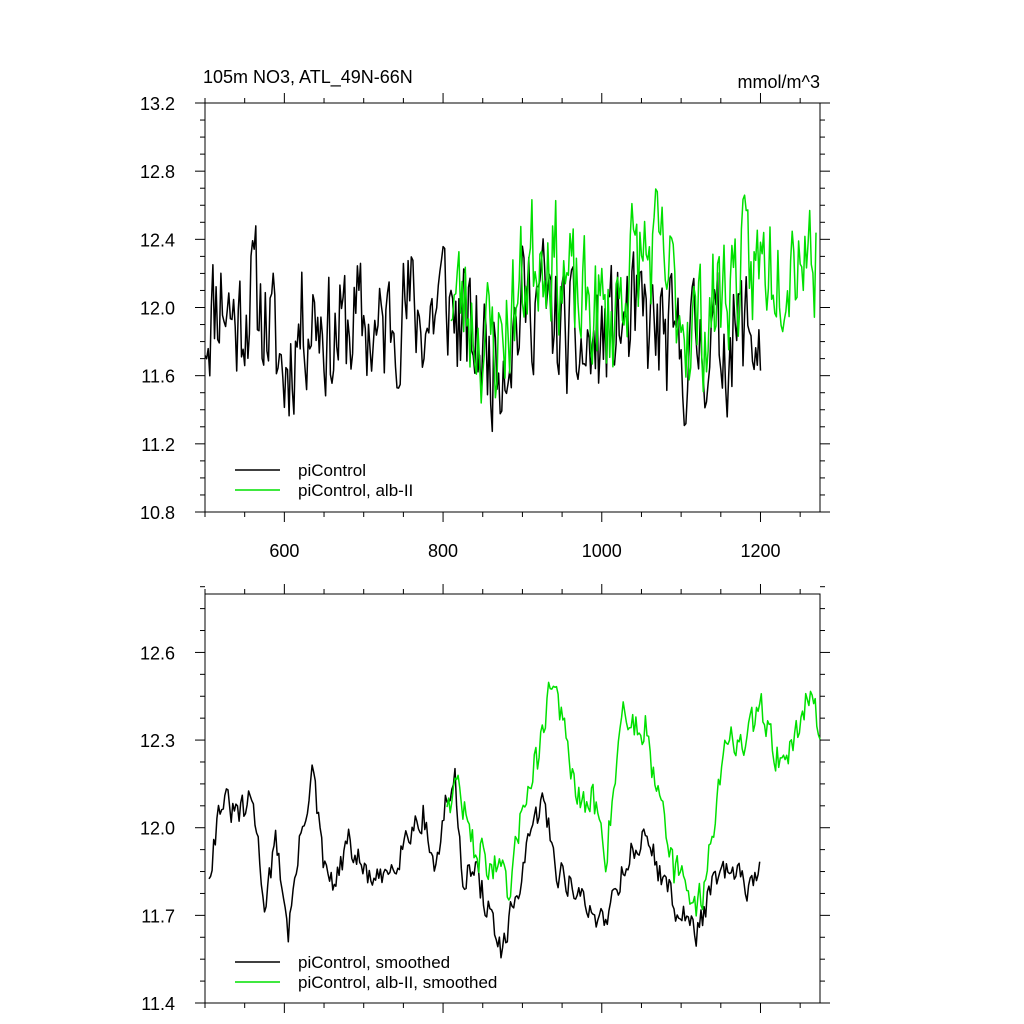 This screenshot has height=1024, width=1024. What do you see at coordinates (157, 741) in the screenshot?
I see `y-tick-label: 12.3` at bounding box center [157, 741].